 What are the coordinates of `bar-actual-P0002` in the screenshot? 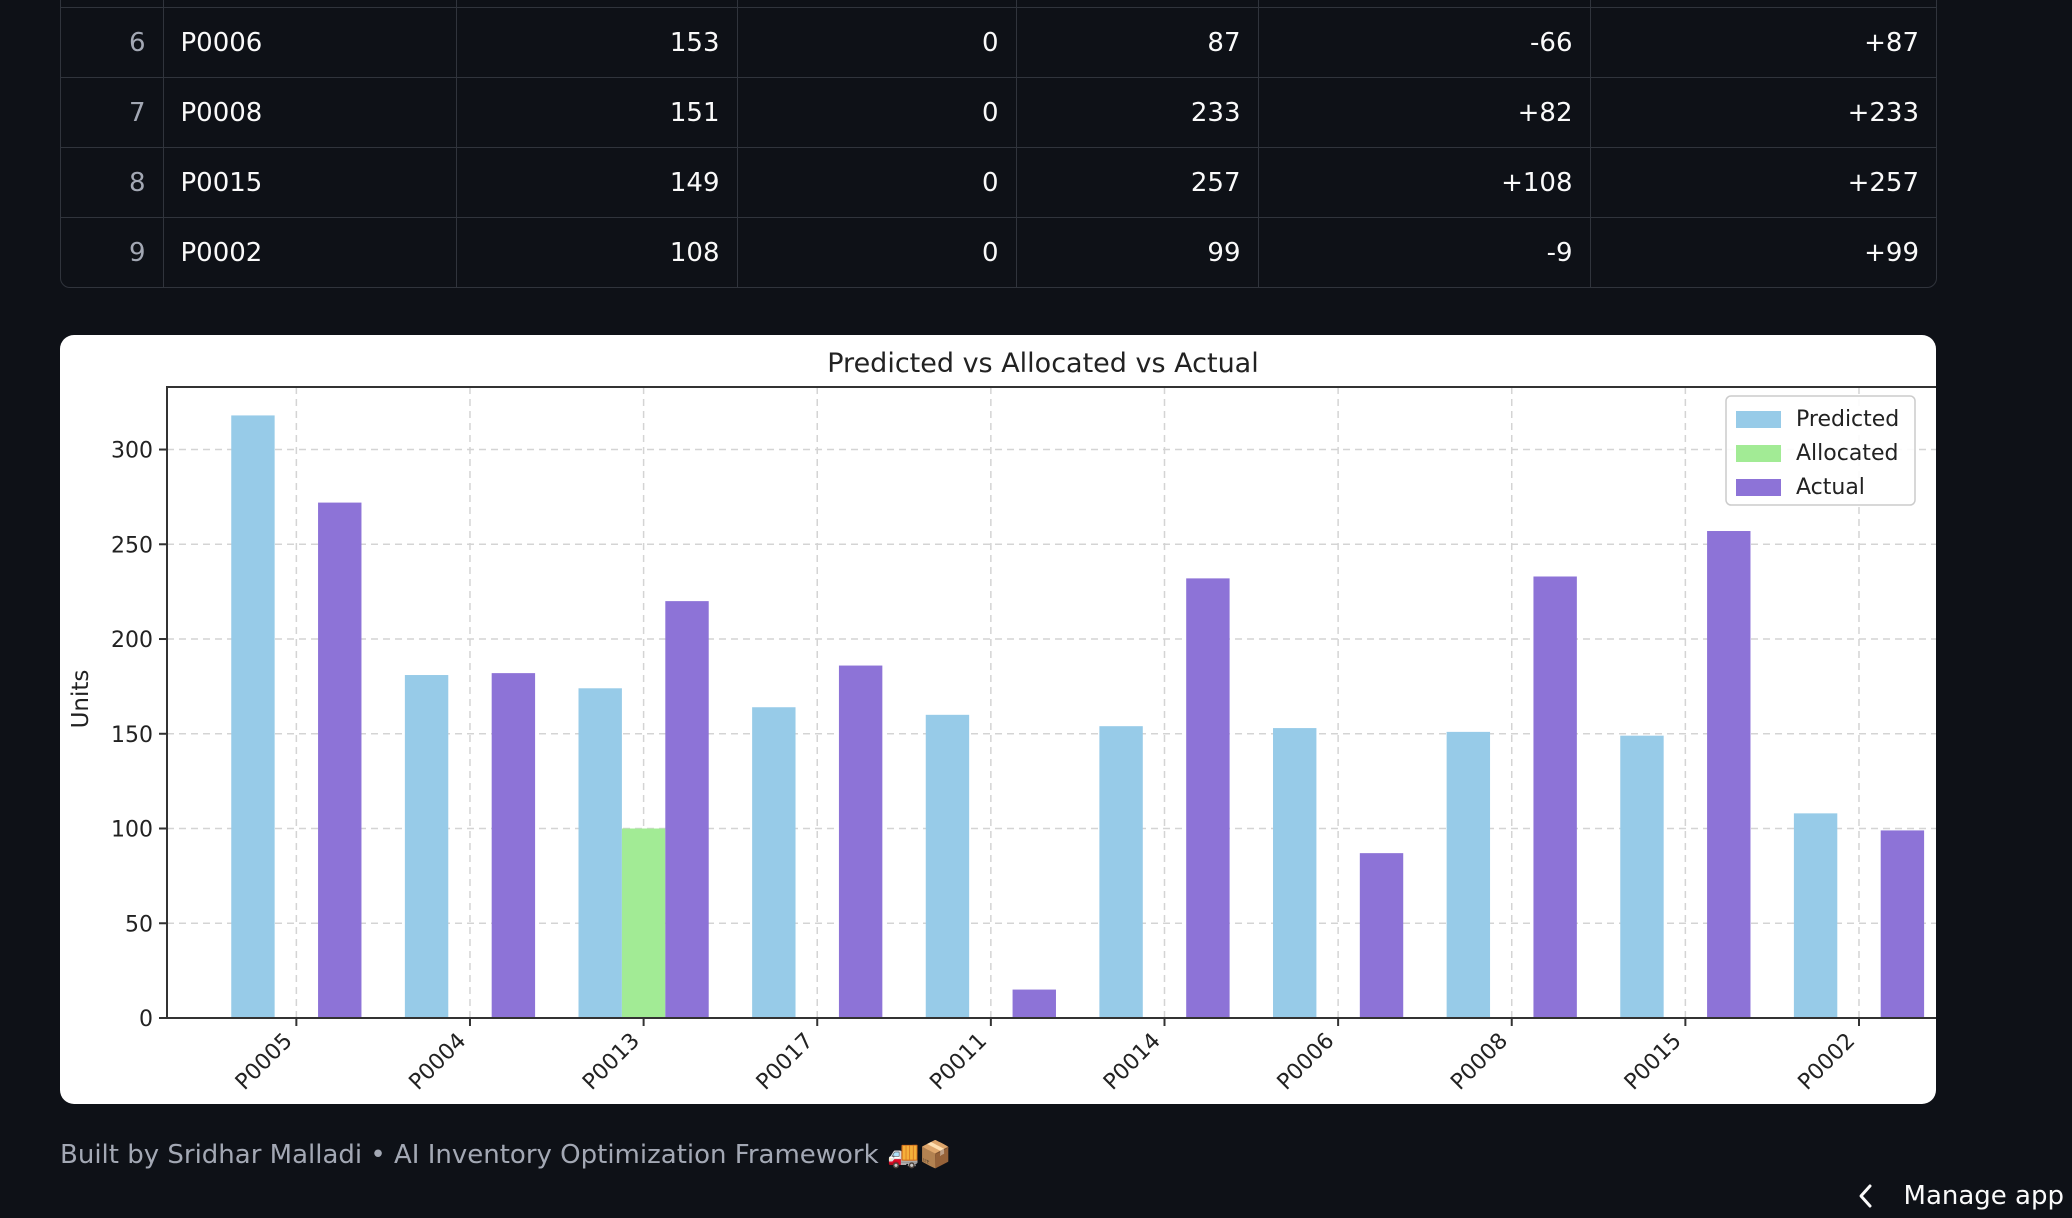 It's located at (1902, 924).